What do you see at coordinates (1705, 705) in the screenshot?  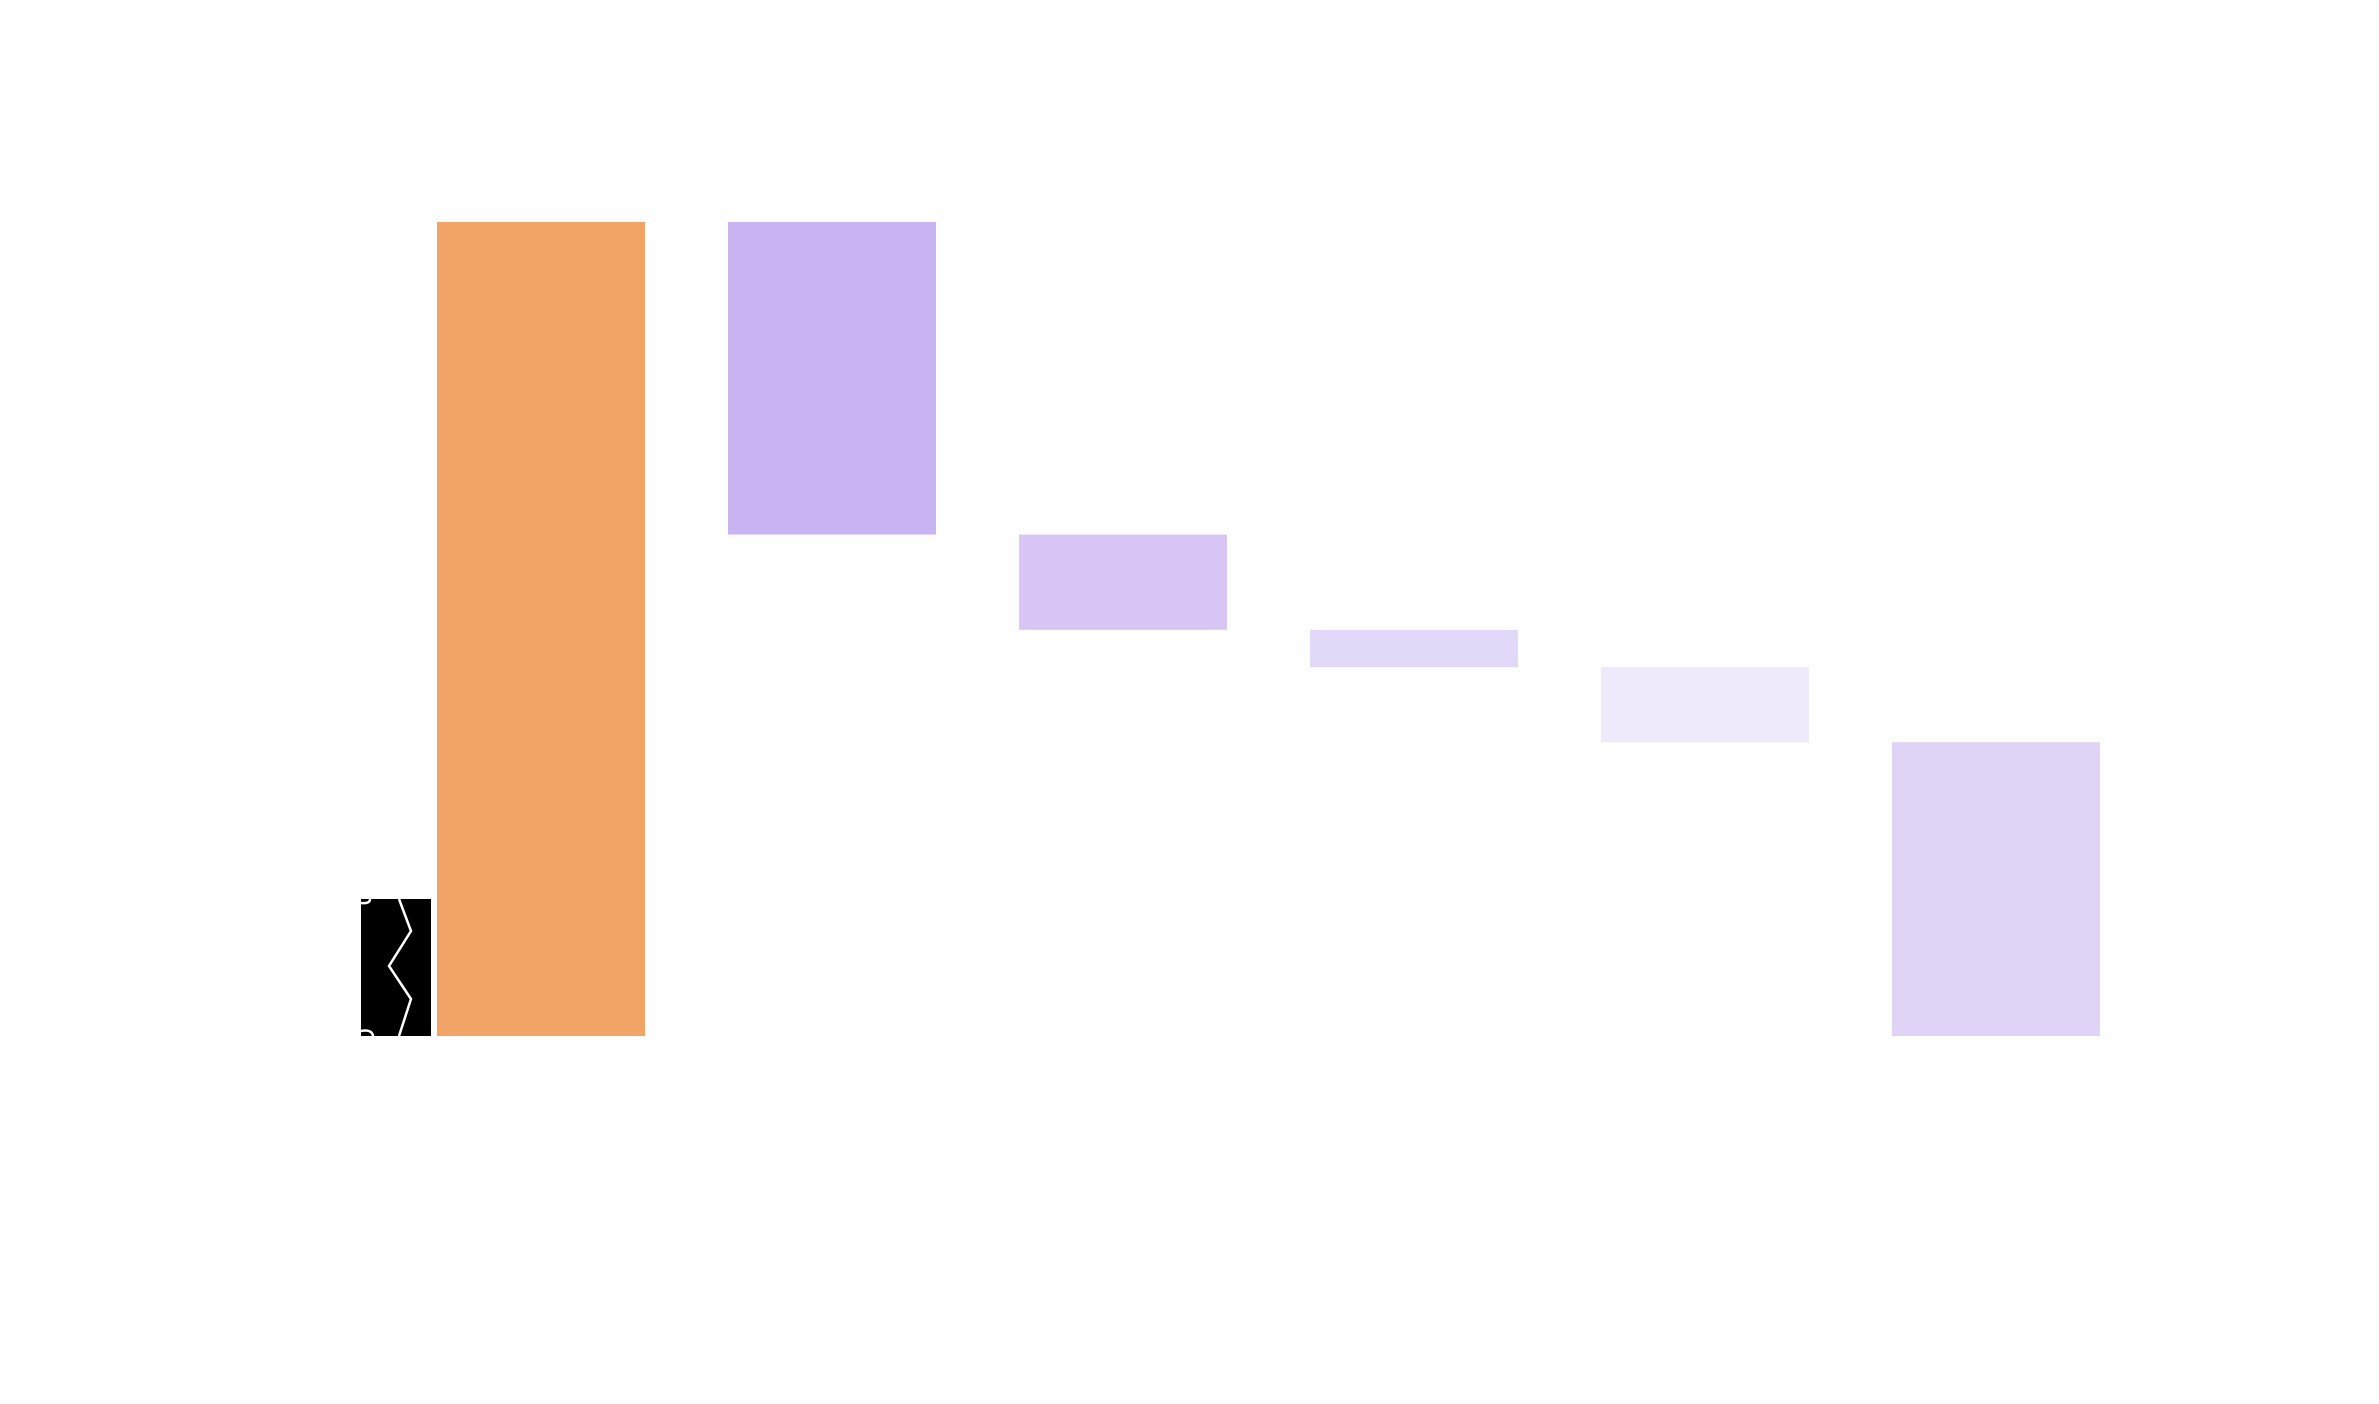 I see `waterfall-bar-5-decrease` at bounding box center [1705, 705].